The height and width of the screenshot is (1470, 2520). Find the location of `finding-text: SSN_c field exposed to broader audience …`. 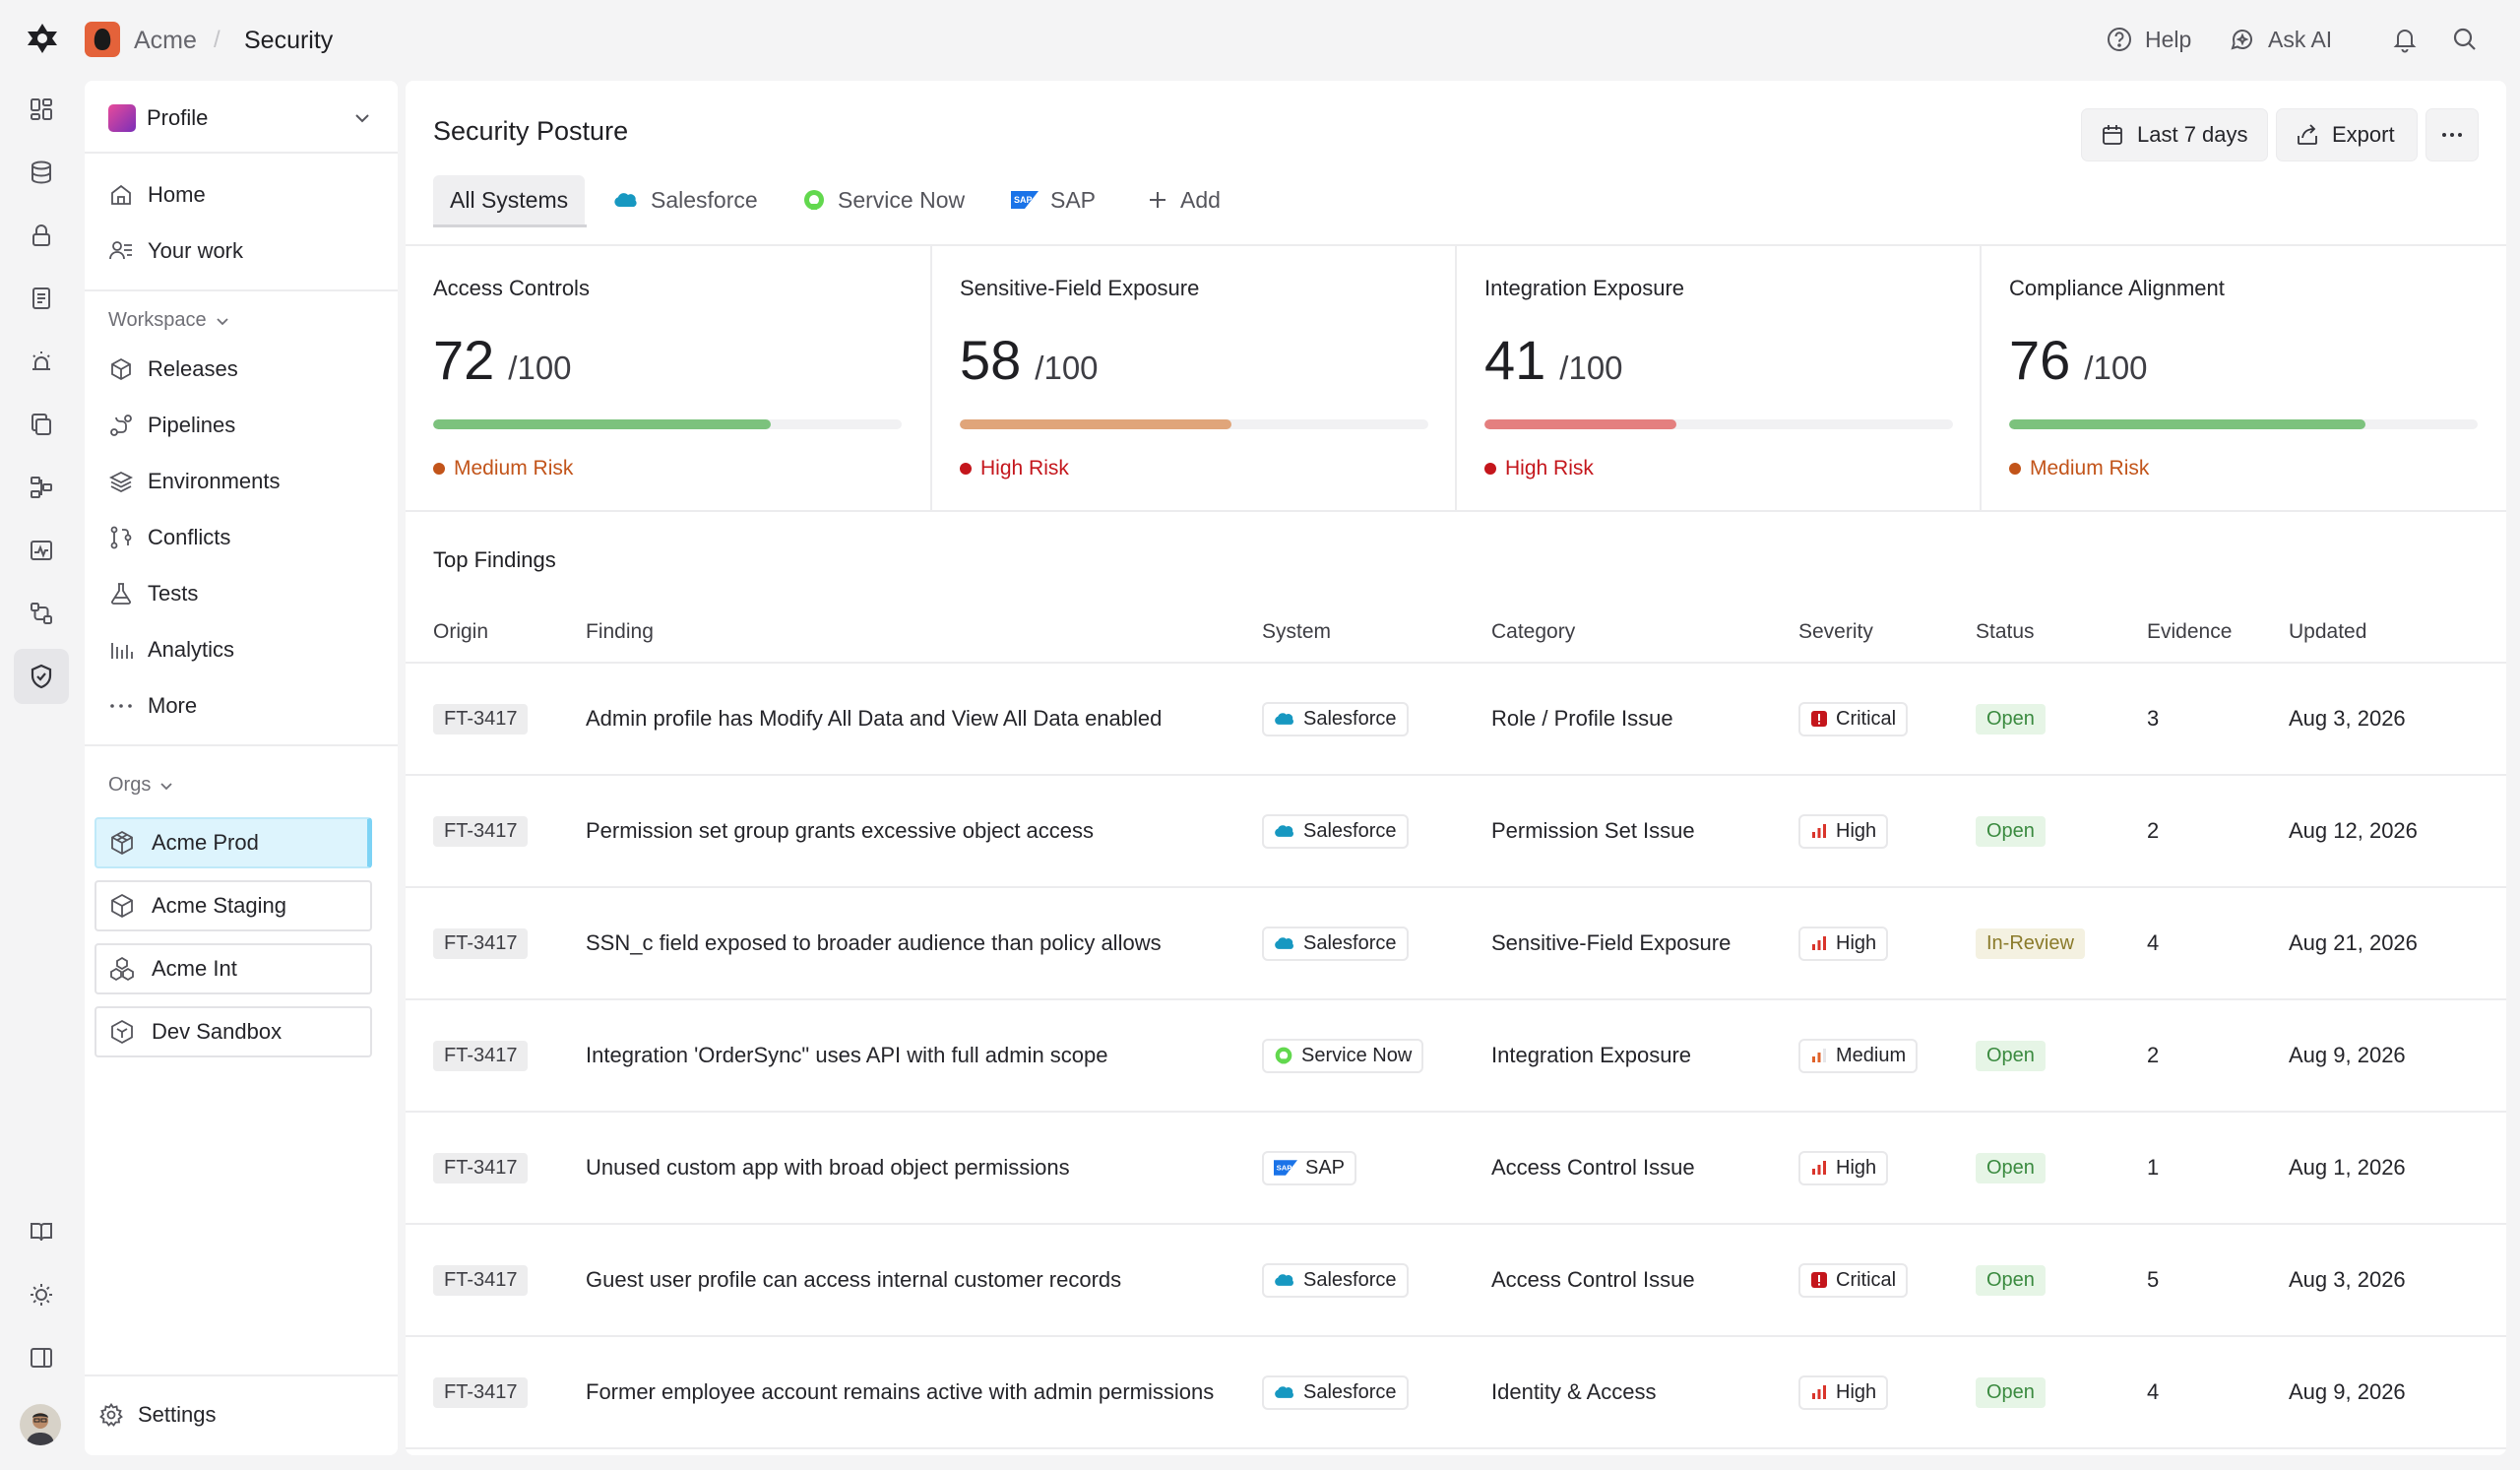

finding-text: SSN_c field exposed to broader audience … is located at coordinates (874, 942).